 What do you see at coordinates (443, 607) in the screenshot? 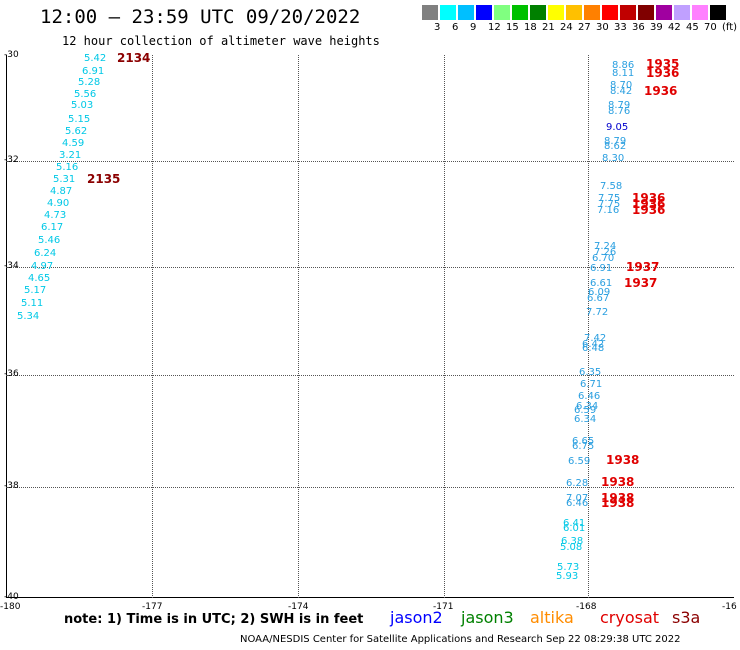
I see `x-tick-label: -171` at bounding box center [443, 607].